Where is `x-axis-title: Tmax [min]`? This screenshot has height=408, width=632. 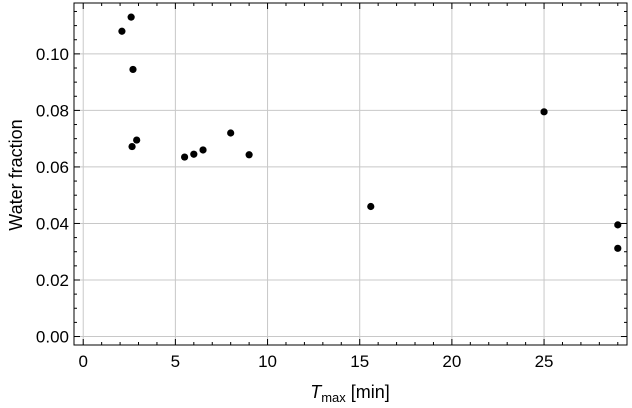 x-axis-title: Tmax [min] is located at coordinates (350, 393).